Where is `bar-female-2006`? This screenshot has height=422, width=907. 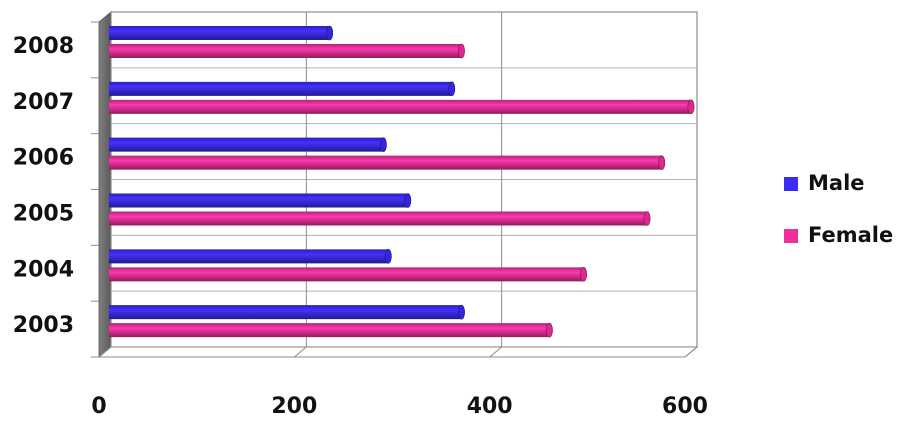 bar-female-2006 is located at coordinates (387, 162).